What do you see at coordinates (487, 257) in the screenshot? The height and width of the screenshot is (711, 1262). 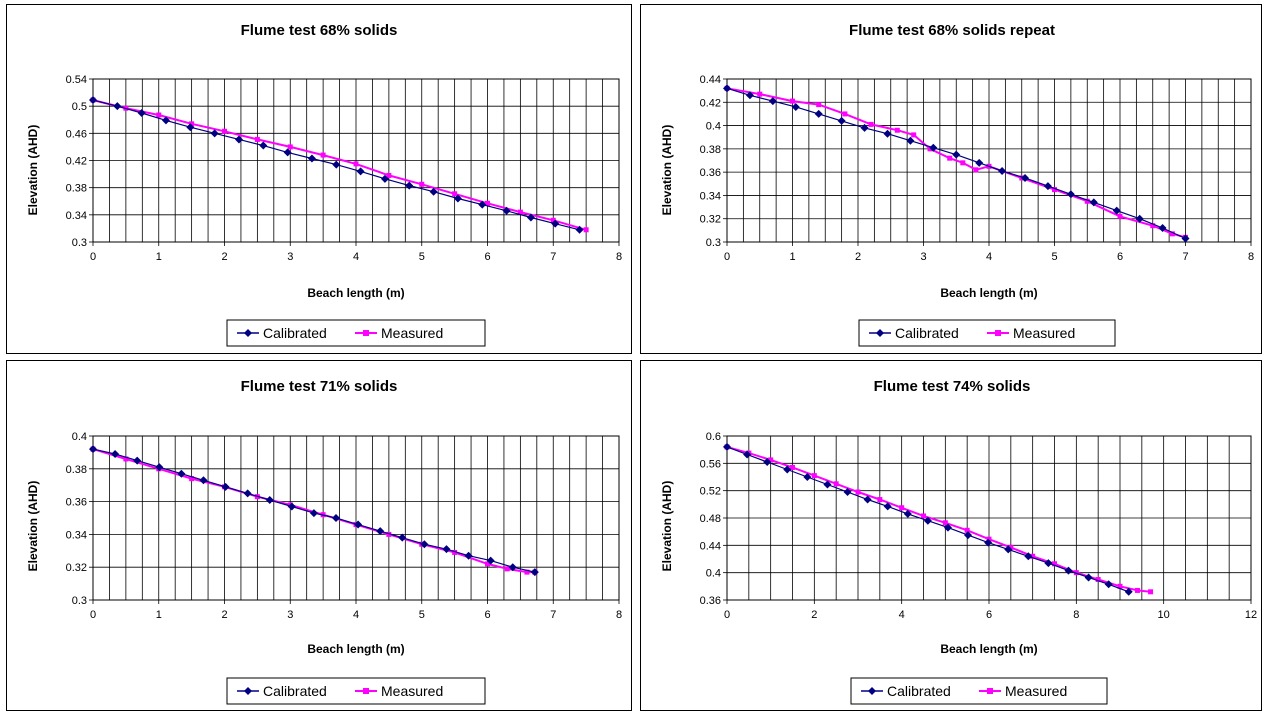 I see `x-tick-label: 6` at bounding box center [487, 257].